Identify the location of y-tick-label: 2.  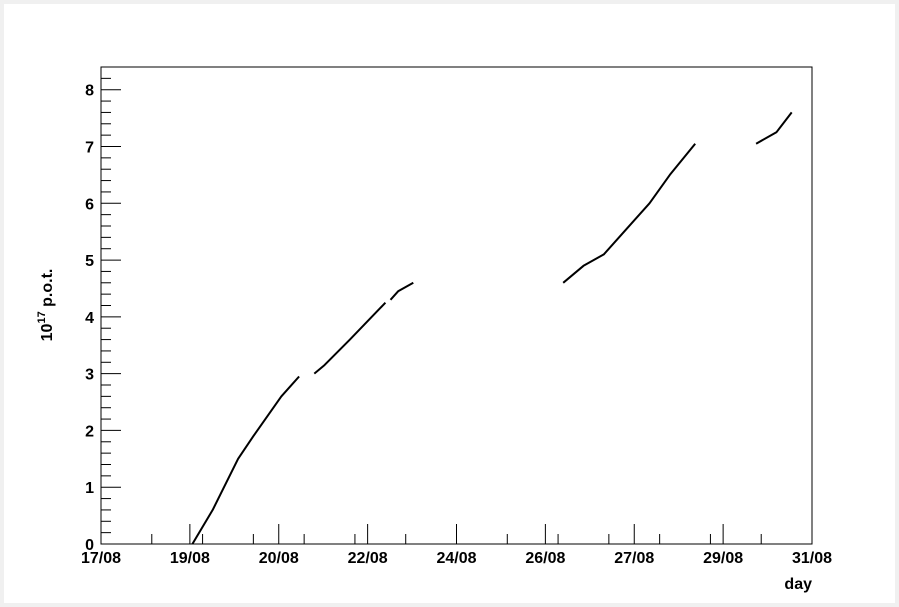
(89, 431).